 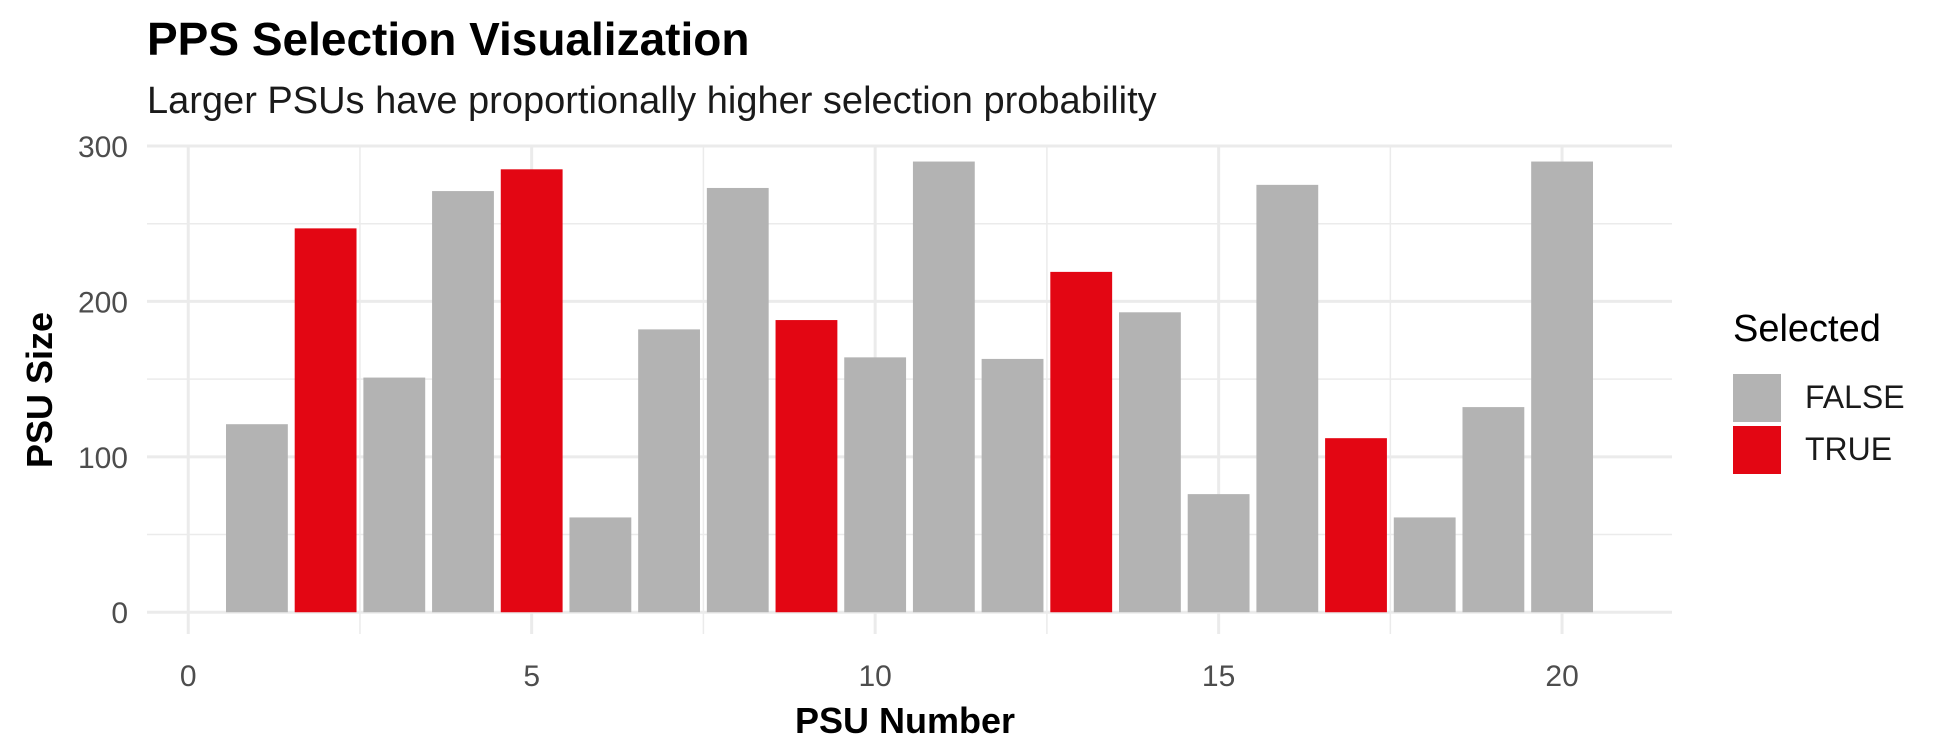 I want to click on y-tick-label: 200, so click(x=103, y=302).